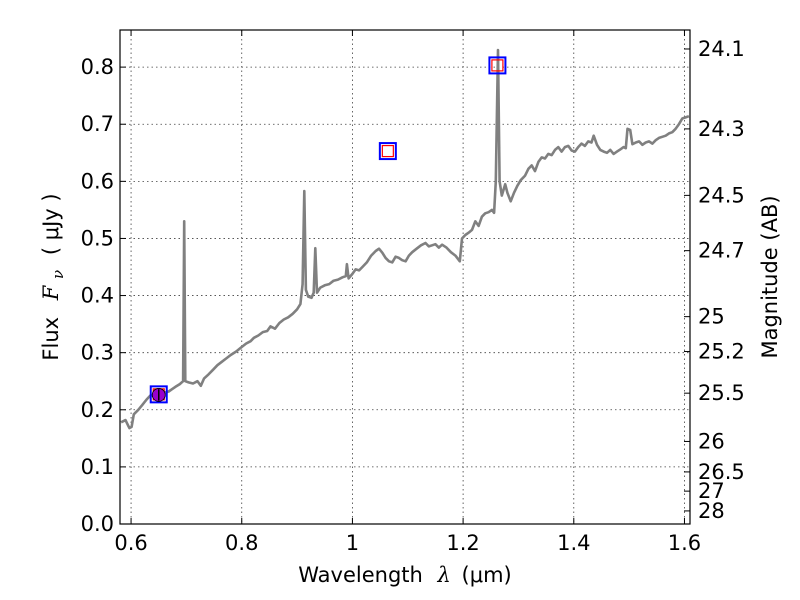 The width and height of the screenshot is (800, 600). Describe the element at coordinates (711, 441) in the screenshot. I see `magnitude-tick-label: 26` at that location.